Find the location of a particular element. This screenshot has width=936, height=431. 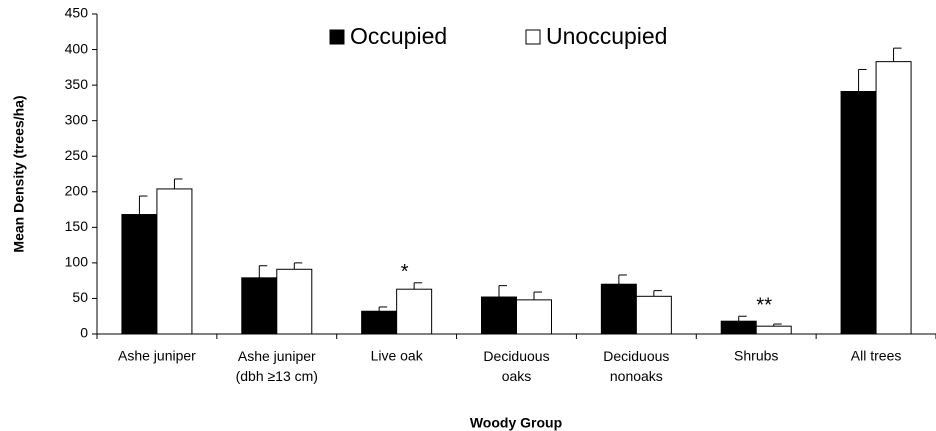

y-tick-label: 0 is located at coordinates (84, 333).